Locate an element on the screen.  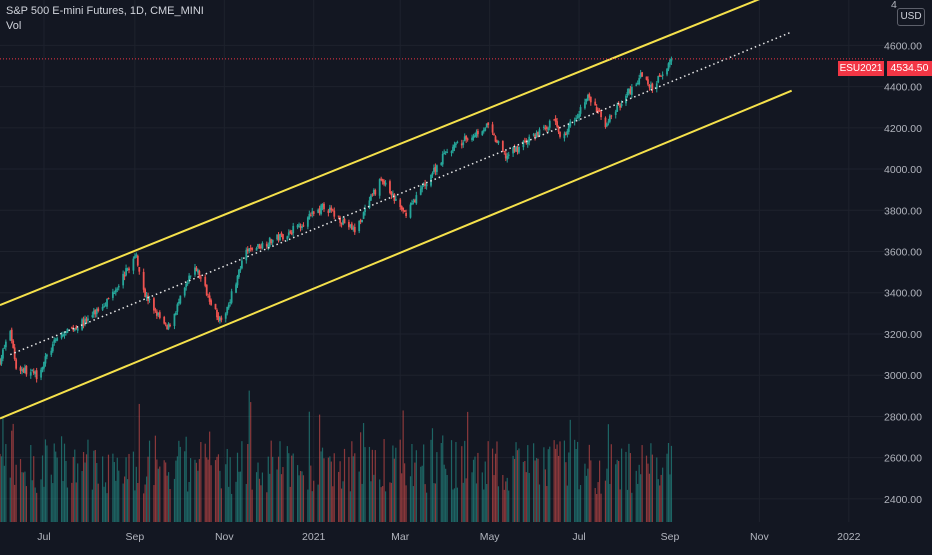
time-axis: Jul Sep Nov 2021 Mar May Jul Sep Nov 2022 is located at coordinates (448, 537).